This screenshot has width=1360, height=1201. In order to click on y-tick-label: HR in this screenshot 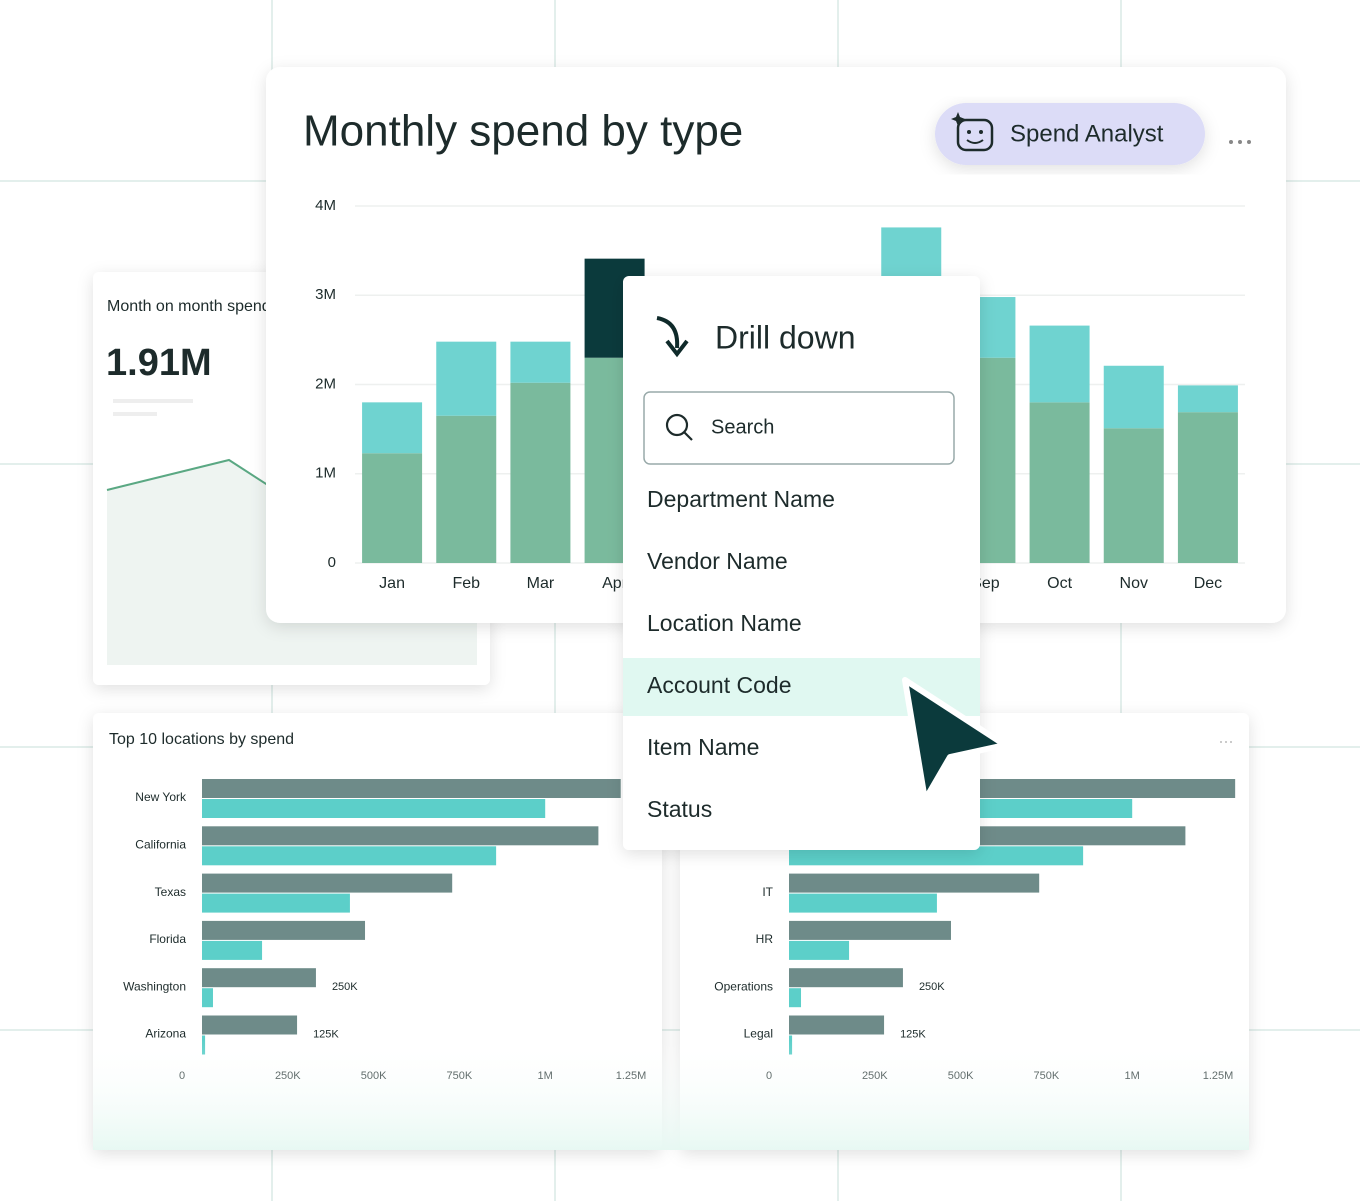, I will do `click(765, 939)`.